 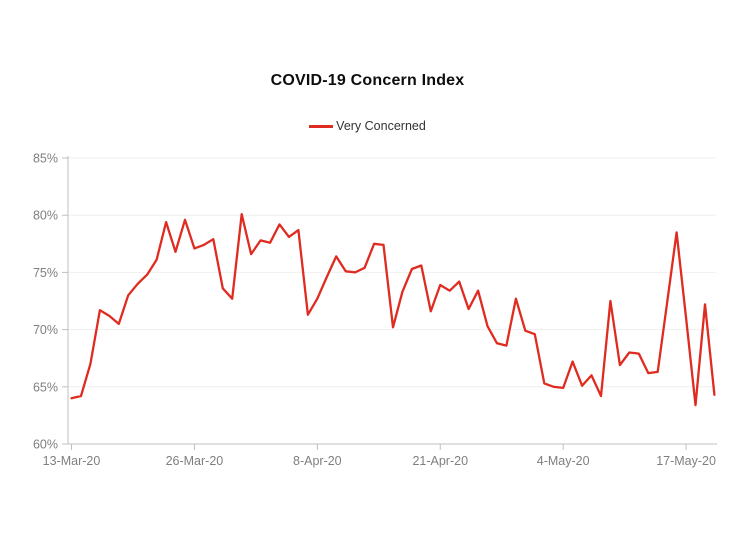 What do you see at coordinates (45, 330) in the screenshot?
I see `y-tick-label: 70%` at bounding box center [45, 330].